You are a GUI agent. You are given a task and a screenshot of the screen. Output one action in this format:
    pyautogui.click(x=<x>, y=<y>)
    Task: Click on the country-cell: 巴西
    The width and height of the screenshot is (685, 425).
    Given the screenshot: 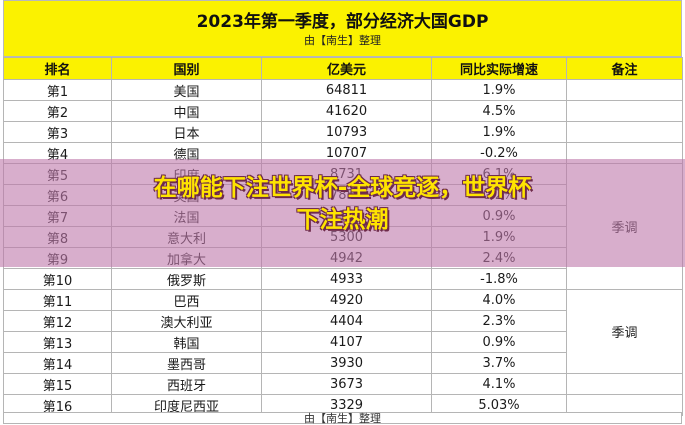 What is the action you would take?
    pyautogui.click(x=186, y=300)
    